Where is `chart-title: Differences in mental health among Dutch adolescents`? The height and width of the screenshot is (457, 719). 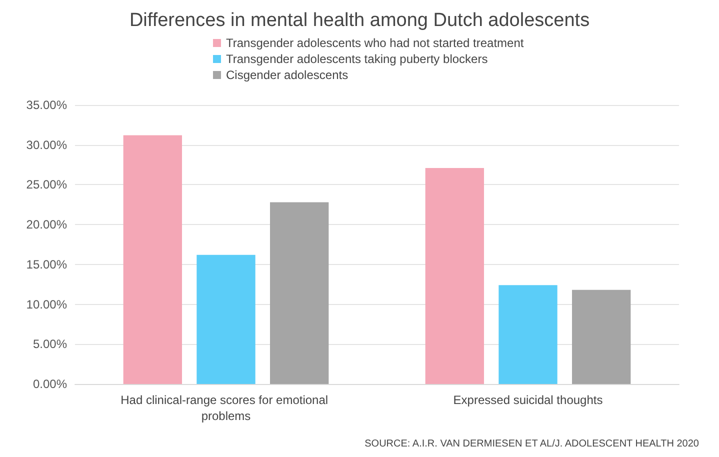
chart-title: Differences in mental health among Dutch adolescents is located at coordinates (359, 20).